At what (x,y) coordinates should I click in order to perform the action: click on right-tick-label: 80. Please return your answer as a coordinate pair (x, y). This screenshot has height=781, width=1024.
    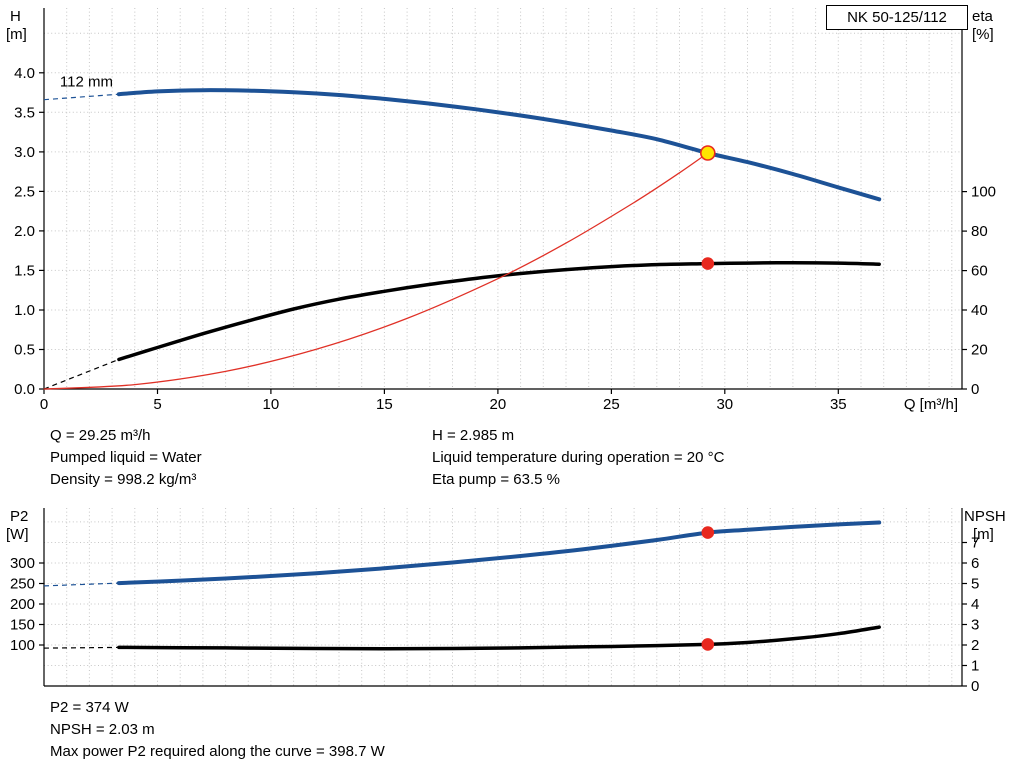
    Looking at the image, I should click on (979, 231).